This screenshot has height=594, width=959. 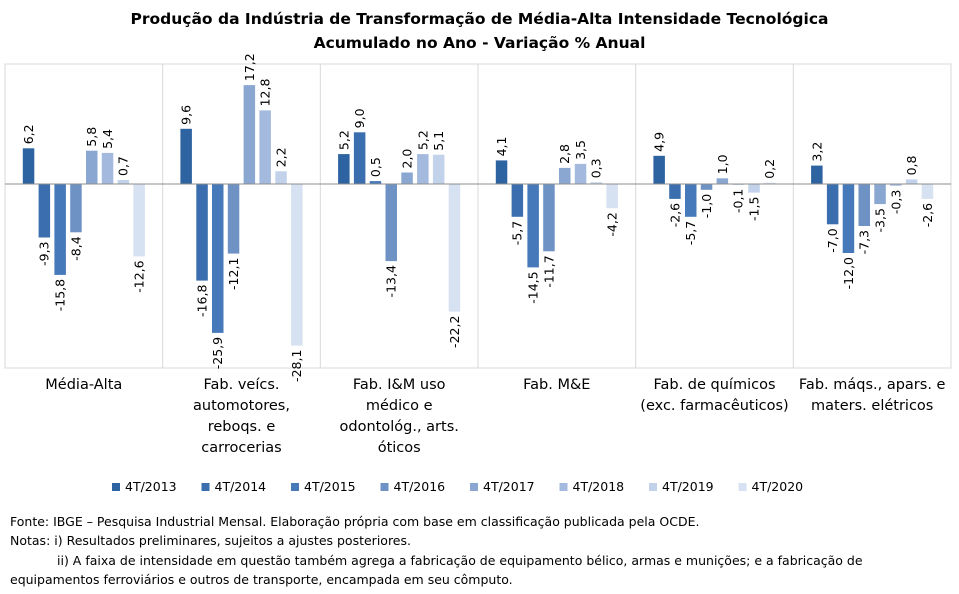 What do you see at coordinates (242, 385) in the screenshot?
I see `category-label: Fab. veícs.` at bounding box center [242, 385].